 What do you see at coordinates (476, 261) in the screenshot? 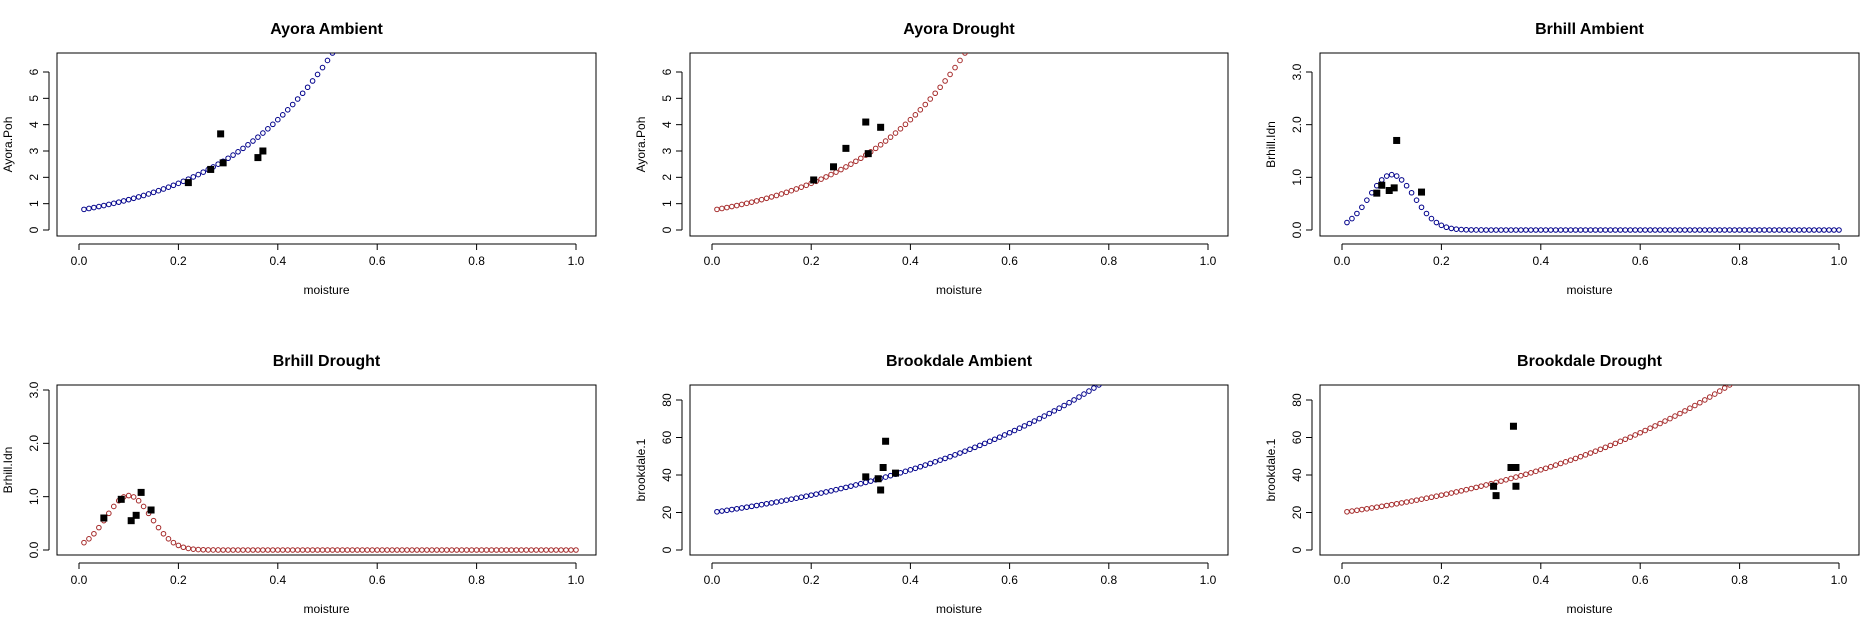
I see `x-tick-label: 0.8` at bounding box center [476, 261].